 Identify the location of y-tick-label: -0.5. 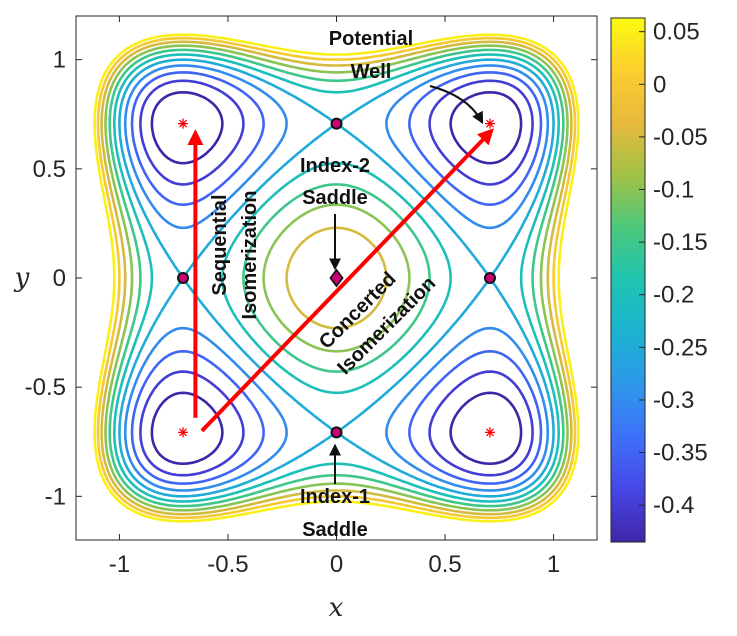
(45, 387).